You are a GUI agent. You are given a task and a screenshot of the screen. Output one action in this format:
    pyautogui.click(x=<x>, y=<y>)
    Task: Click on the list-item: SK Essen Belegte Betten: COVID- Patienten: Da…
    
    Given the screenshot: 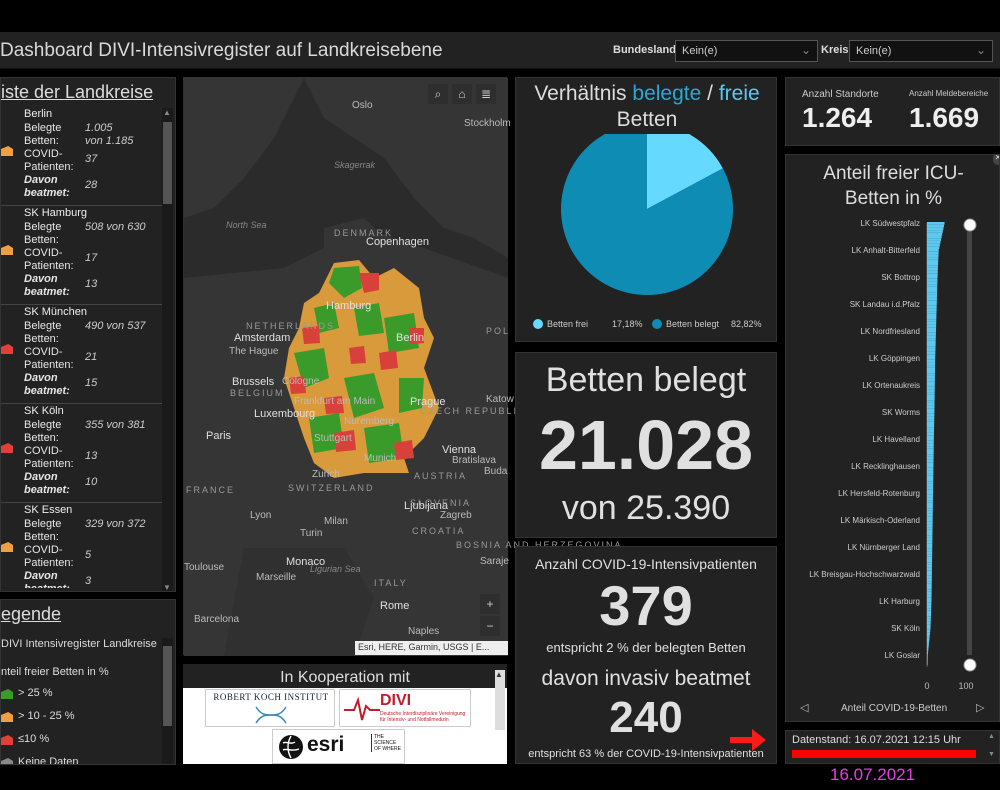 What is the action you would take?
    pyautogui.click(x=82, y=545)
    